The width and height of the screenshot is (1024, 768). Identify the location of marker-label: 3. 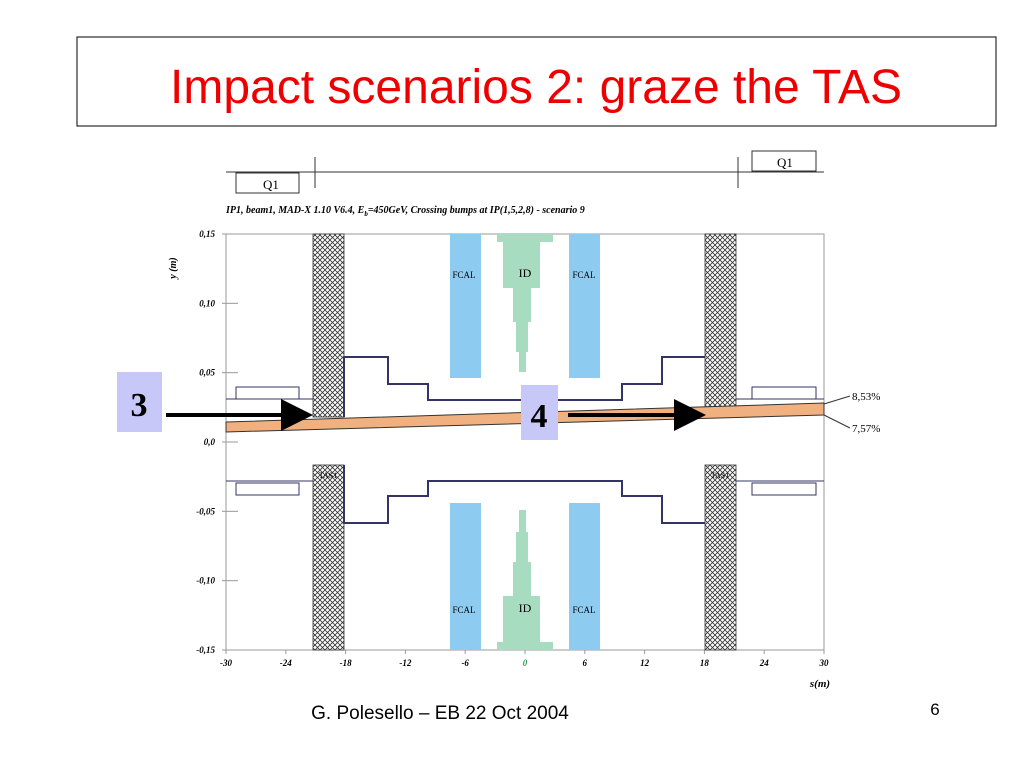
(139, 405).